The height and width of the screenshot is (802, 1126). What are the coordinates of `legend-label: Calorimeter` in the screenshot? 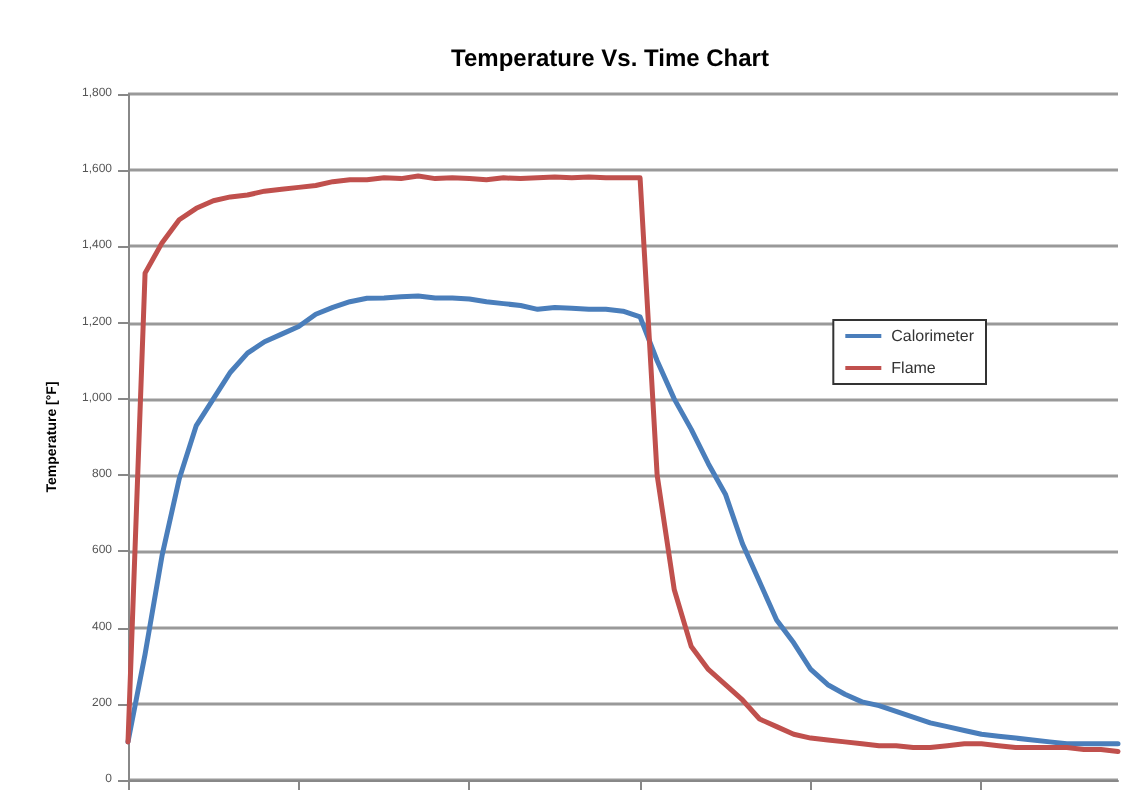 It's located at (933, 336).